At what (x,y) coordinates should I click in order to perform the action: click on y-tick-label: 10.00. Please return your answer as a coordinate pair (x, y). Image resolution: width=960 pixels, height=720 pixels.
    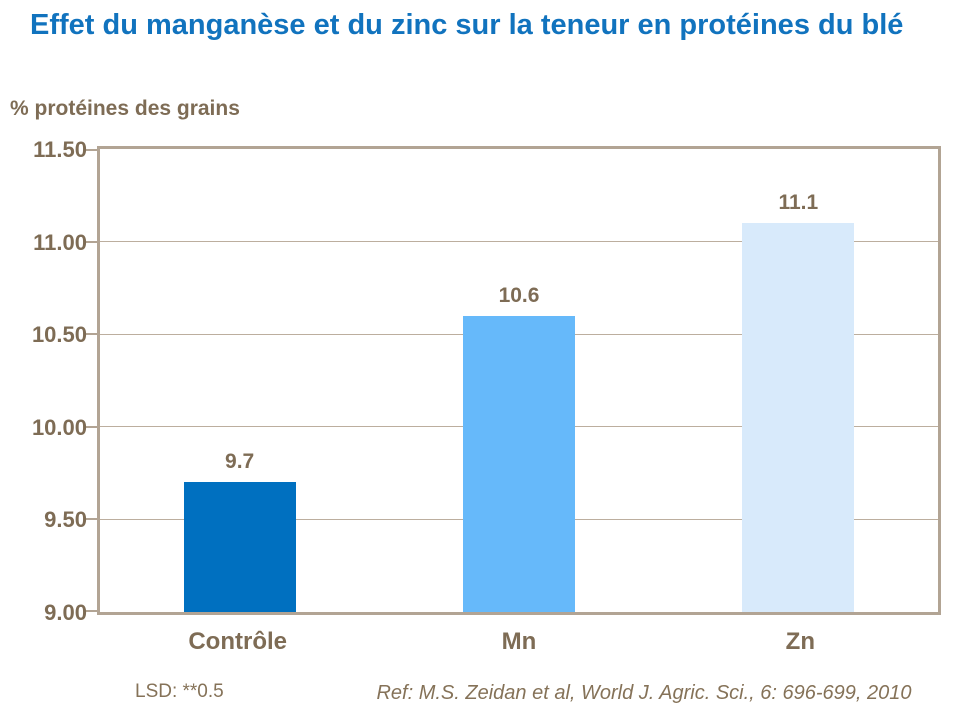
    Looking at the image, I should click on (59, 427).